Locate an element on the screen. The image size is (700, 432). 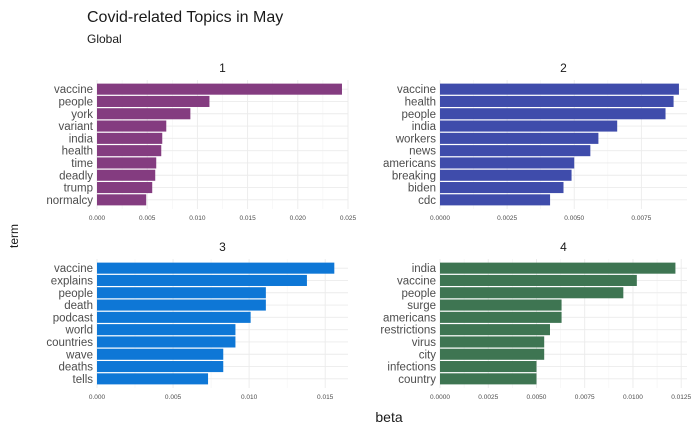
x-tick-label: 0.000 is located at coordinates (97, 218).